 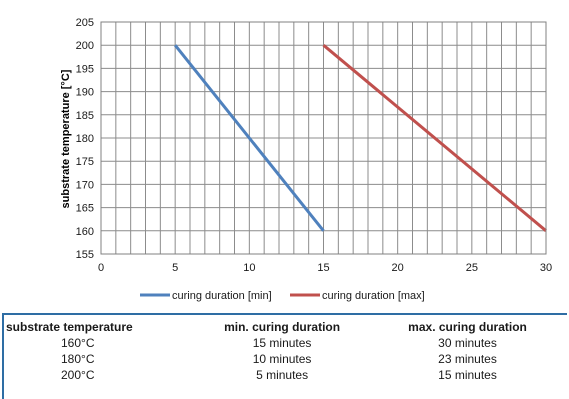 I want to click on series-line, so click(x=249, y=138).